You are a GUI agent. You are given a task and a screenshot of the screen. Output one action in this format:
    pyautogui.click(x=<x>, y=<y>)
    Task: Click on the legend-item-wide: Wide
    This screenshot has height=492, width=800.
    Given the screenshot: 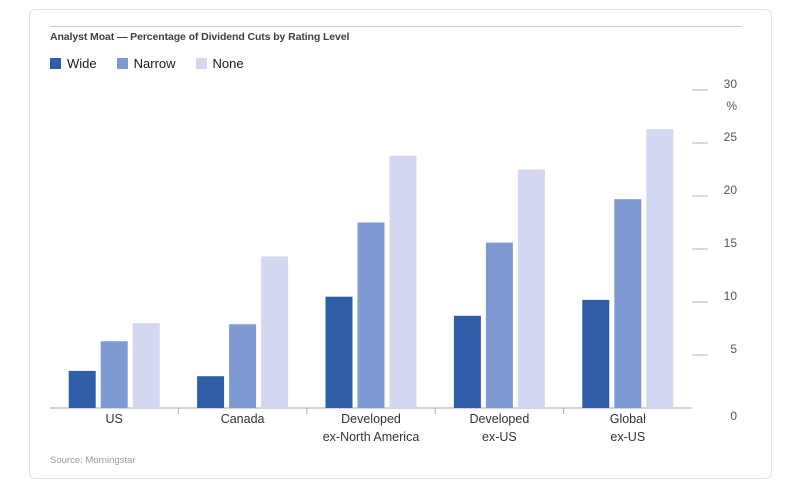 What is the action you would take?
    pyautogui.click(x=73, y=63)
    